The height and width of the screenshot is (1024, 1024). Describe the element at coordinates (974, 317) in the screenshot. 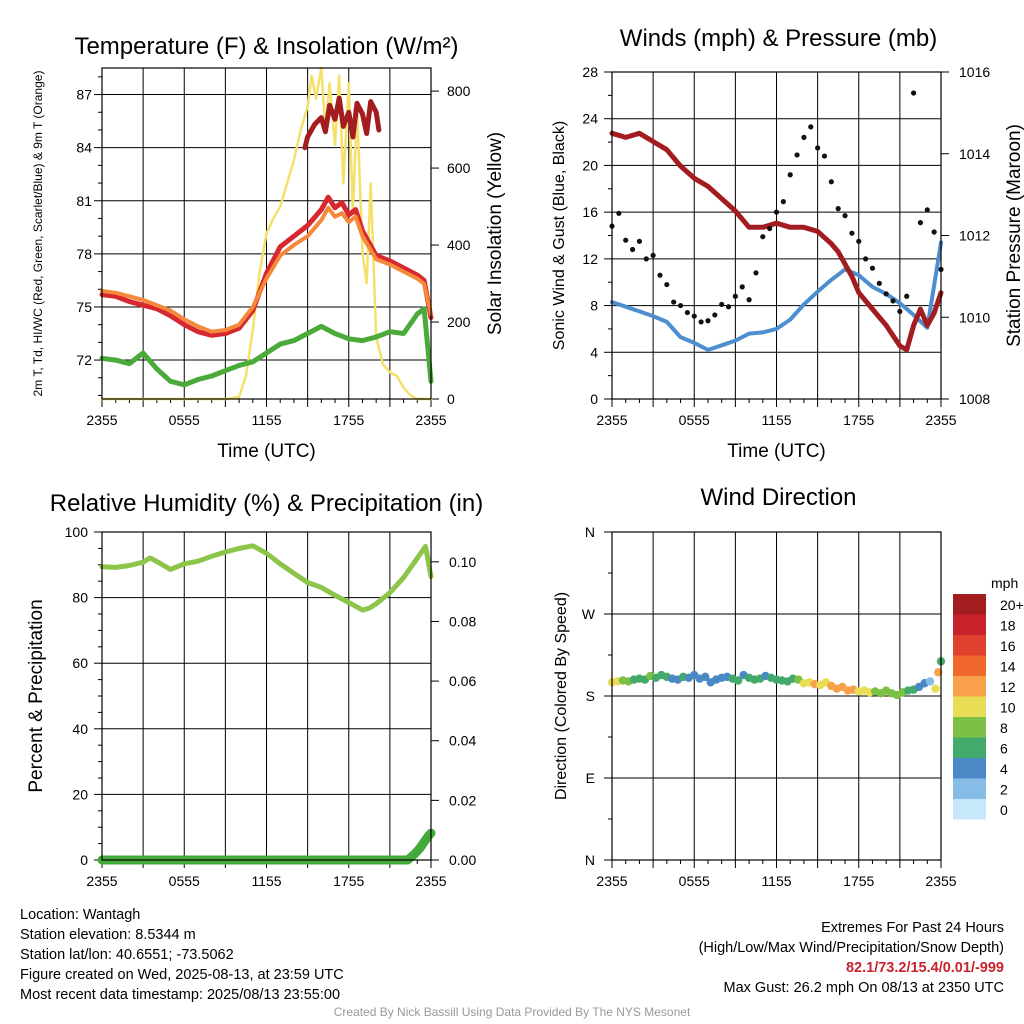

I see `y2-tick-label: 1010` at that location.